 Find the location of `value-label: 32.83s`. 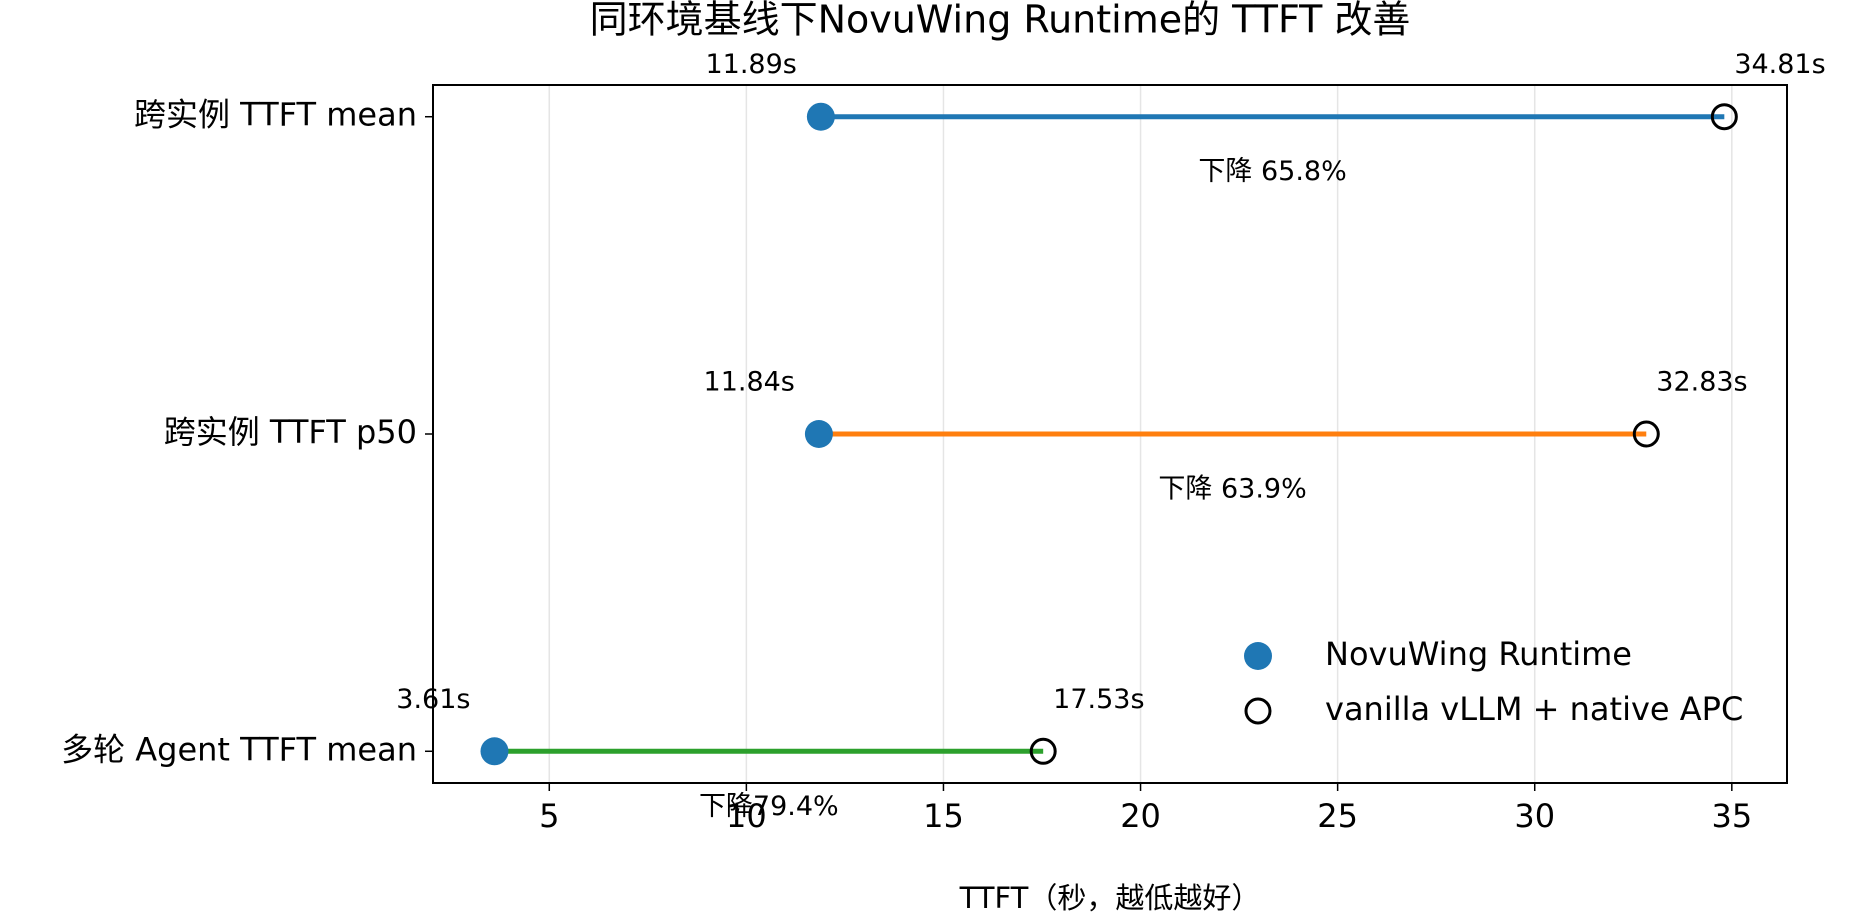

value-label: 32.83s is located at coordinates (1701, 382).